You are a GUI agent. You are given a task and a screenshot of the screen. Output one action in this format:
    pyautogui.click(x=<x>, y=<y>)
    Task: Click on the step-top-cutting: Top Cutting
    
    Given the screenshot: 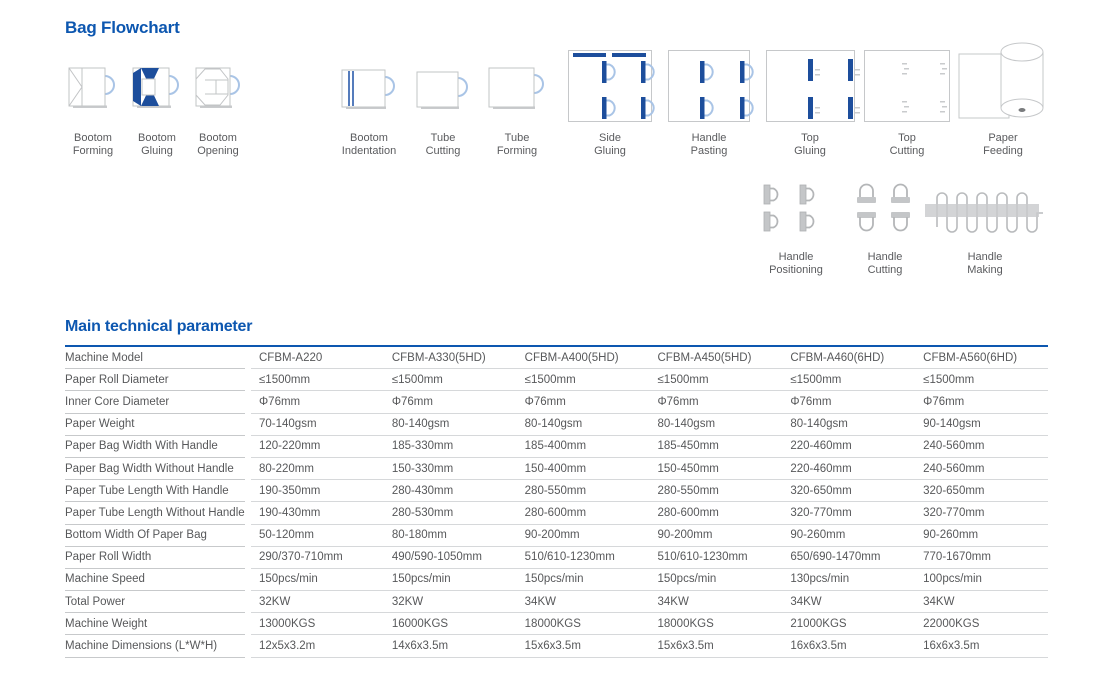 What is the action you would take?
    pyautogui.click(x=907, y=102)
    